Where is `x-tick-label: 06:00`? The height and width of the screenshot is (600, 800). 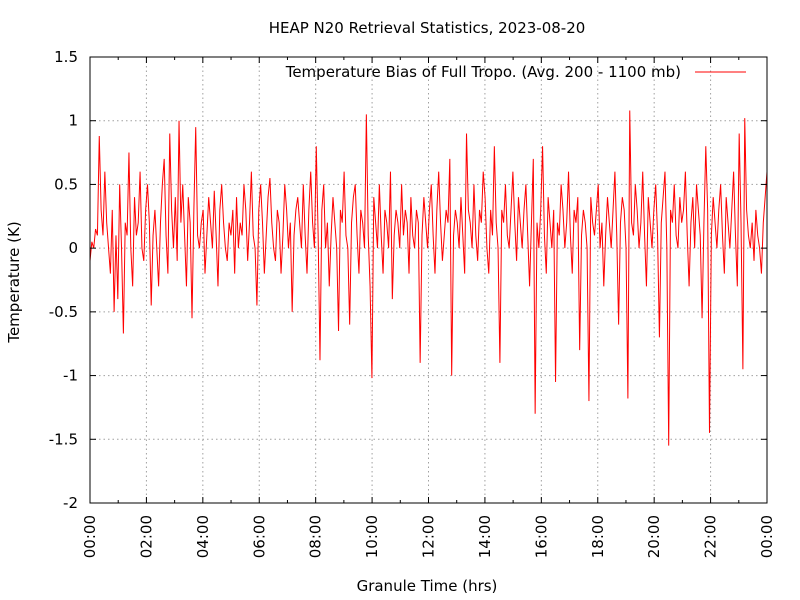 x-tick-label: 06:00 is located at coordinates (259, 536).